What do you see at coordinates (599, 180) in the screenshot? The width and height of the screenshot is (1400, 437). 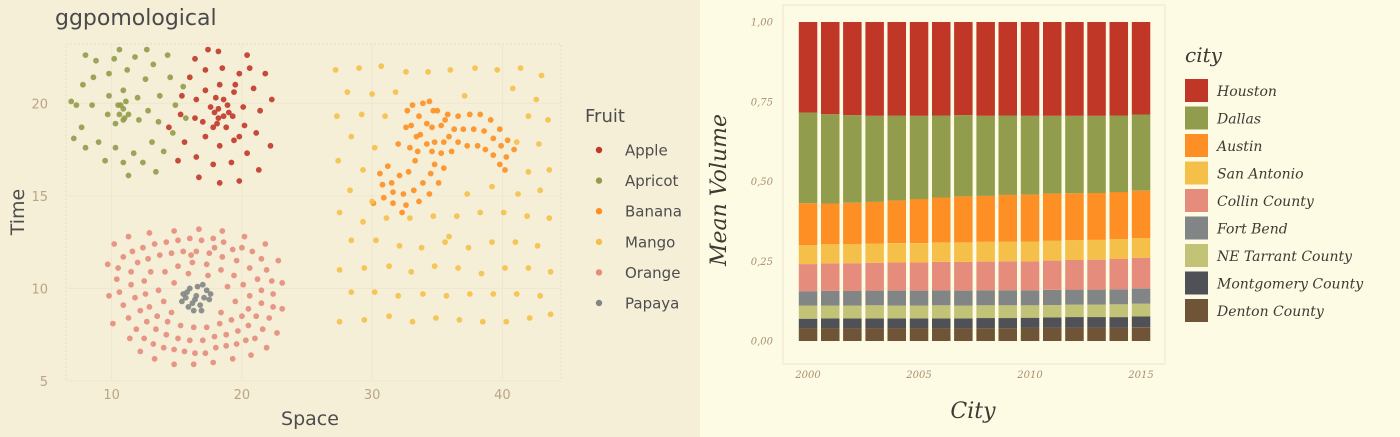 I see `left-legend-key-apricot` at bounding box center [599, 180].